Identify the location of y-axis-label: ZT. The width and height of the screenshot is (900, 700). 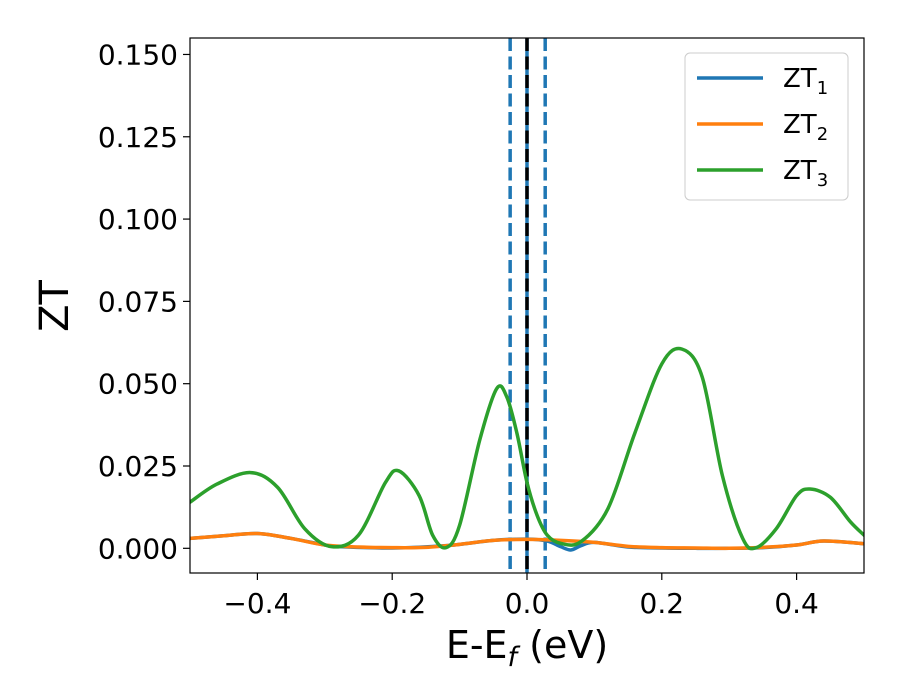
(55, 306).